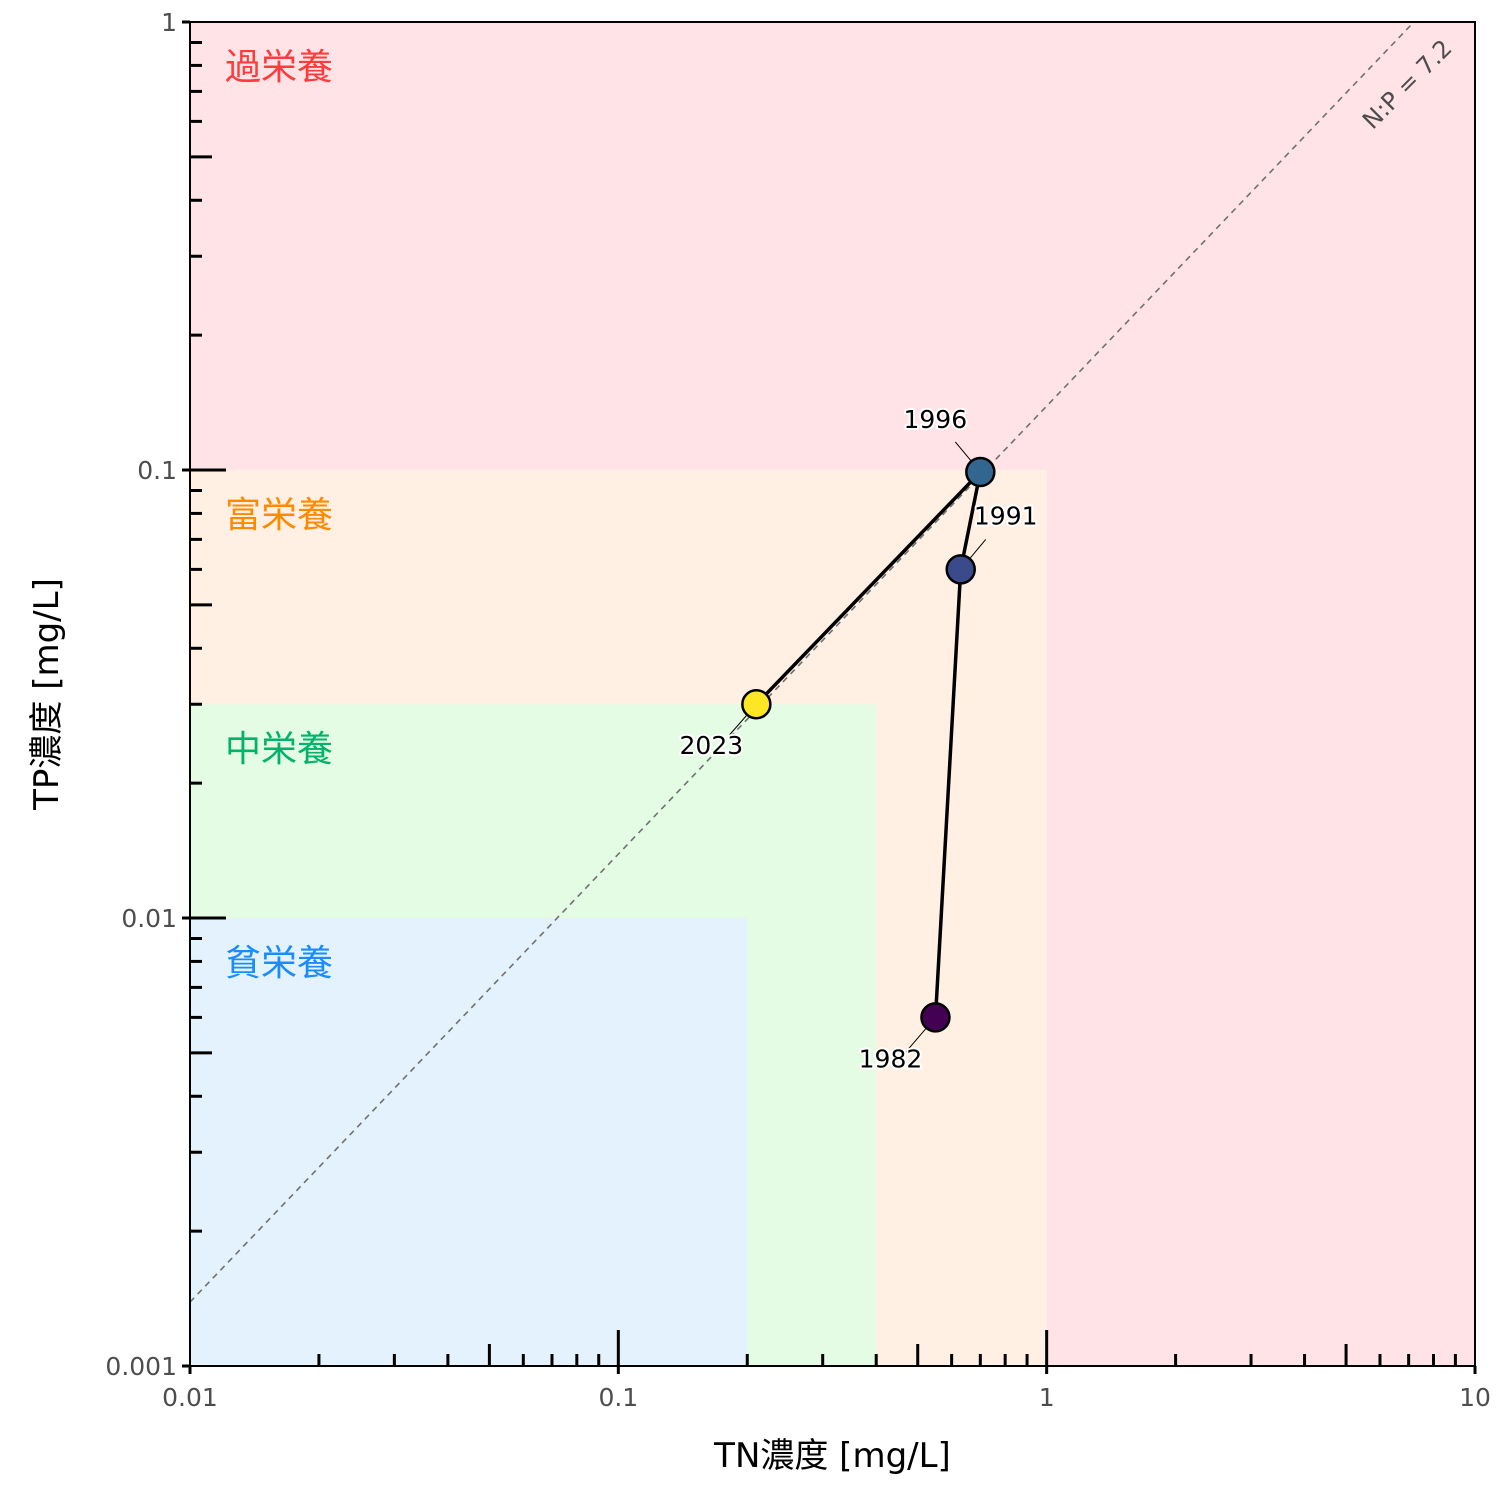 This screenshot has width=1500, height=1500. I want to click on x-axis-title: TN濃度 [mg/L], so click(832, 1456).